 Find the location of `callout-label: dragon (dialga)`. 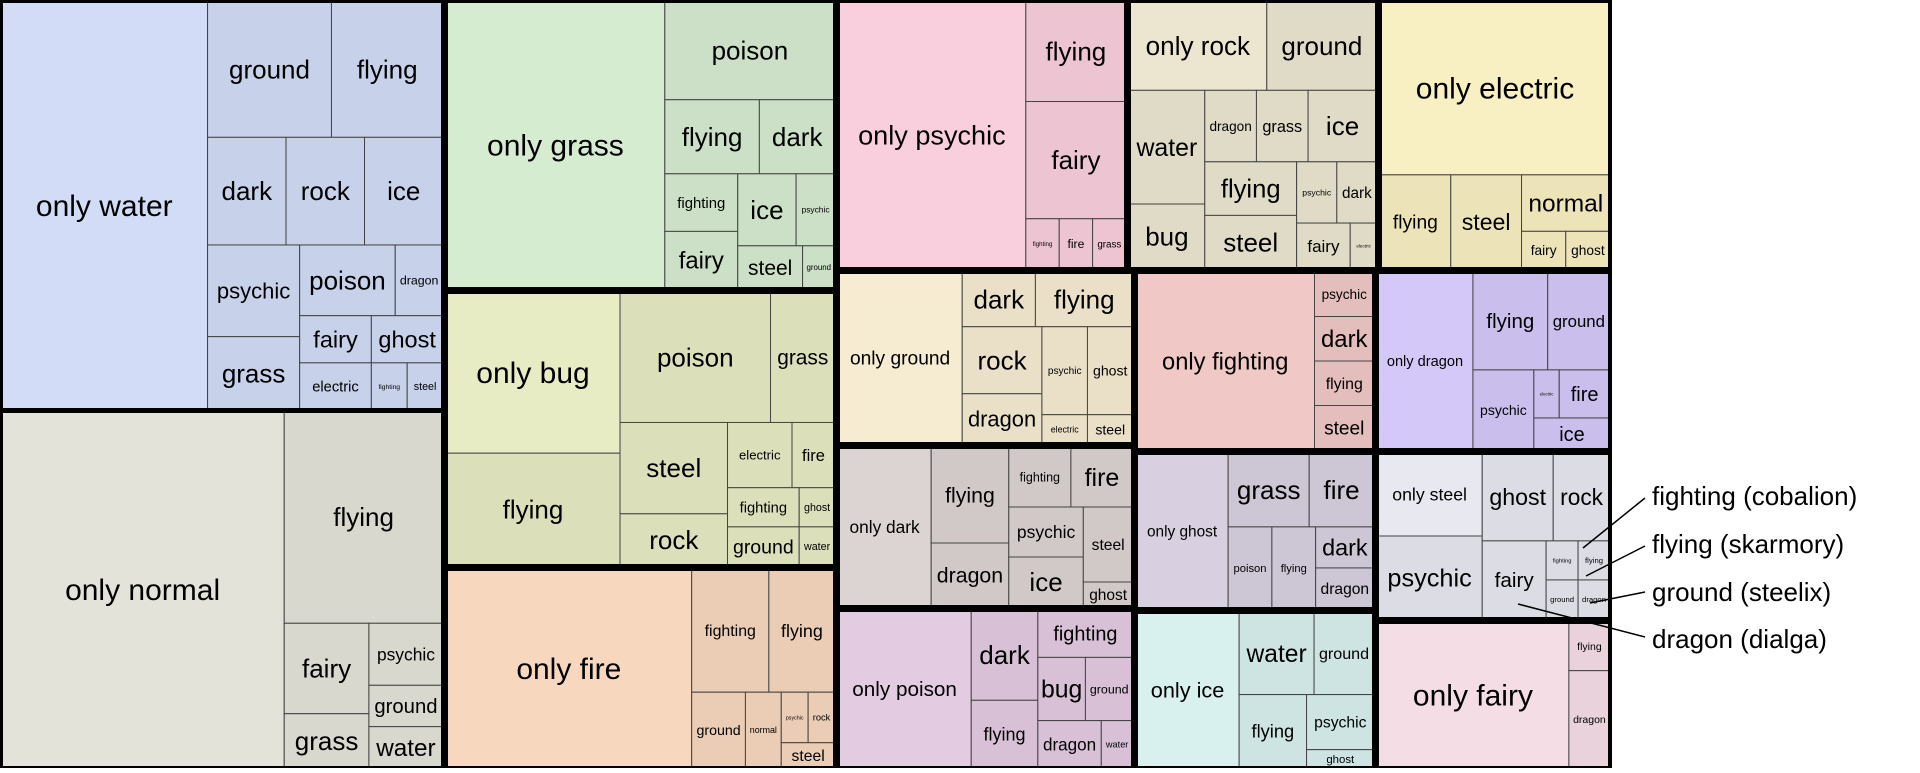

callout-label: dragon (dialga) is located at coordinates (1739, 639).